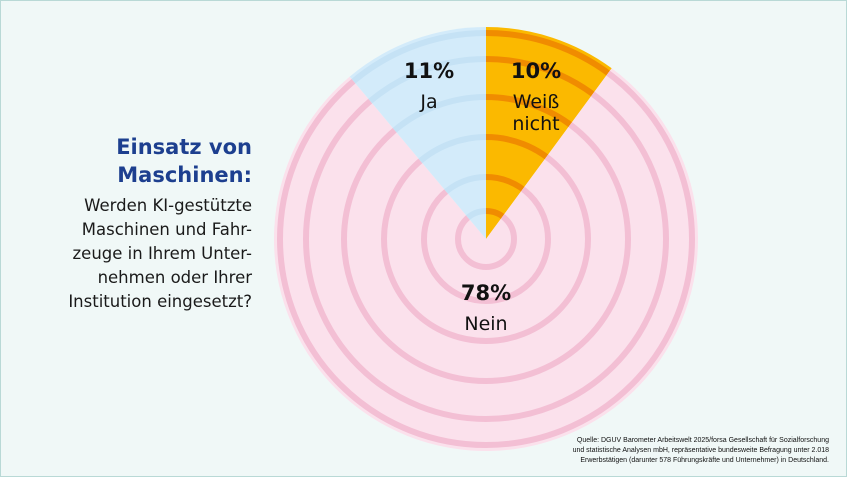 The height and width of the screenshot is (477, 847). Describe the element at coordinates (535, 124) in the screenshot. I see `slice-category-label: nicht` at that location.